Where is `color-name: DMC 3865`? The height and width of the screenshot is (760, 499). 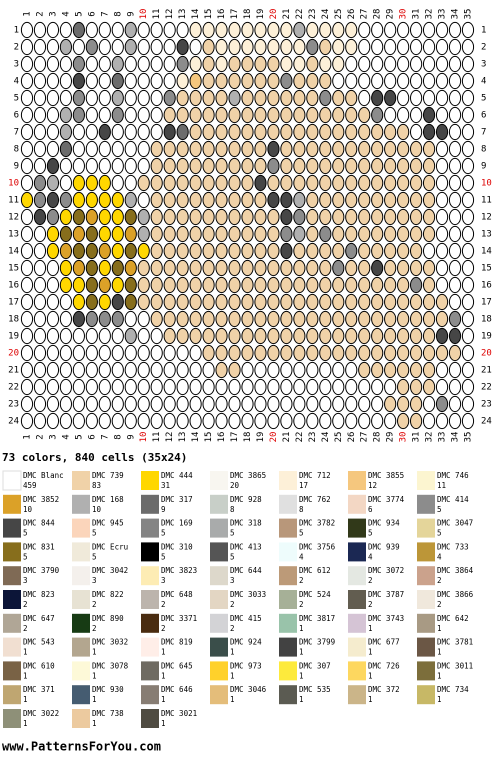
color-name: DMC 3865 is located at coordinates (248, 475).